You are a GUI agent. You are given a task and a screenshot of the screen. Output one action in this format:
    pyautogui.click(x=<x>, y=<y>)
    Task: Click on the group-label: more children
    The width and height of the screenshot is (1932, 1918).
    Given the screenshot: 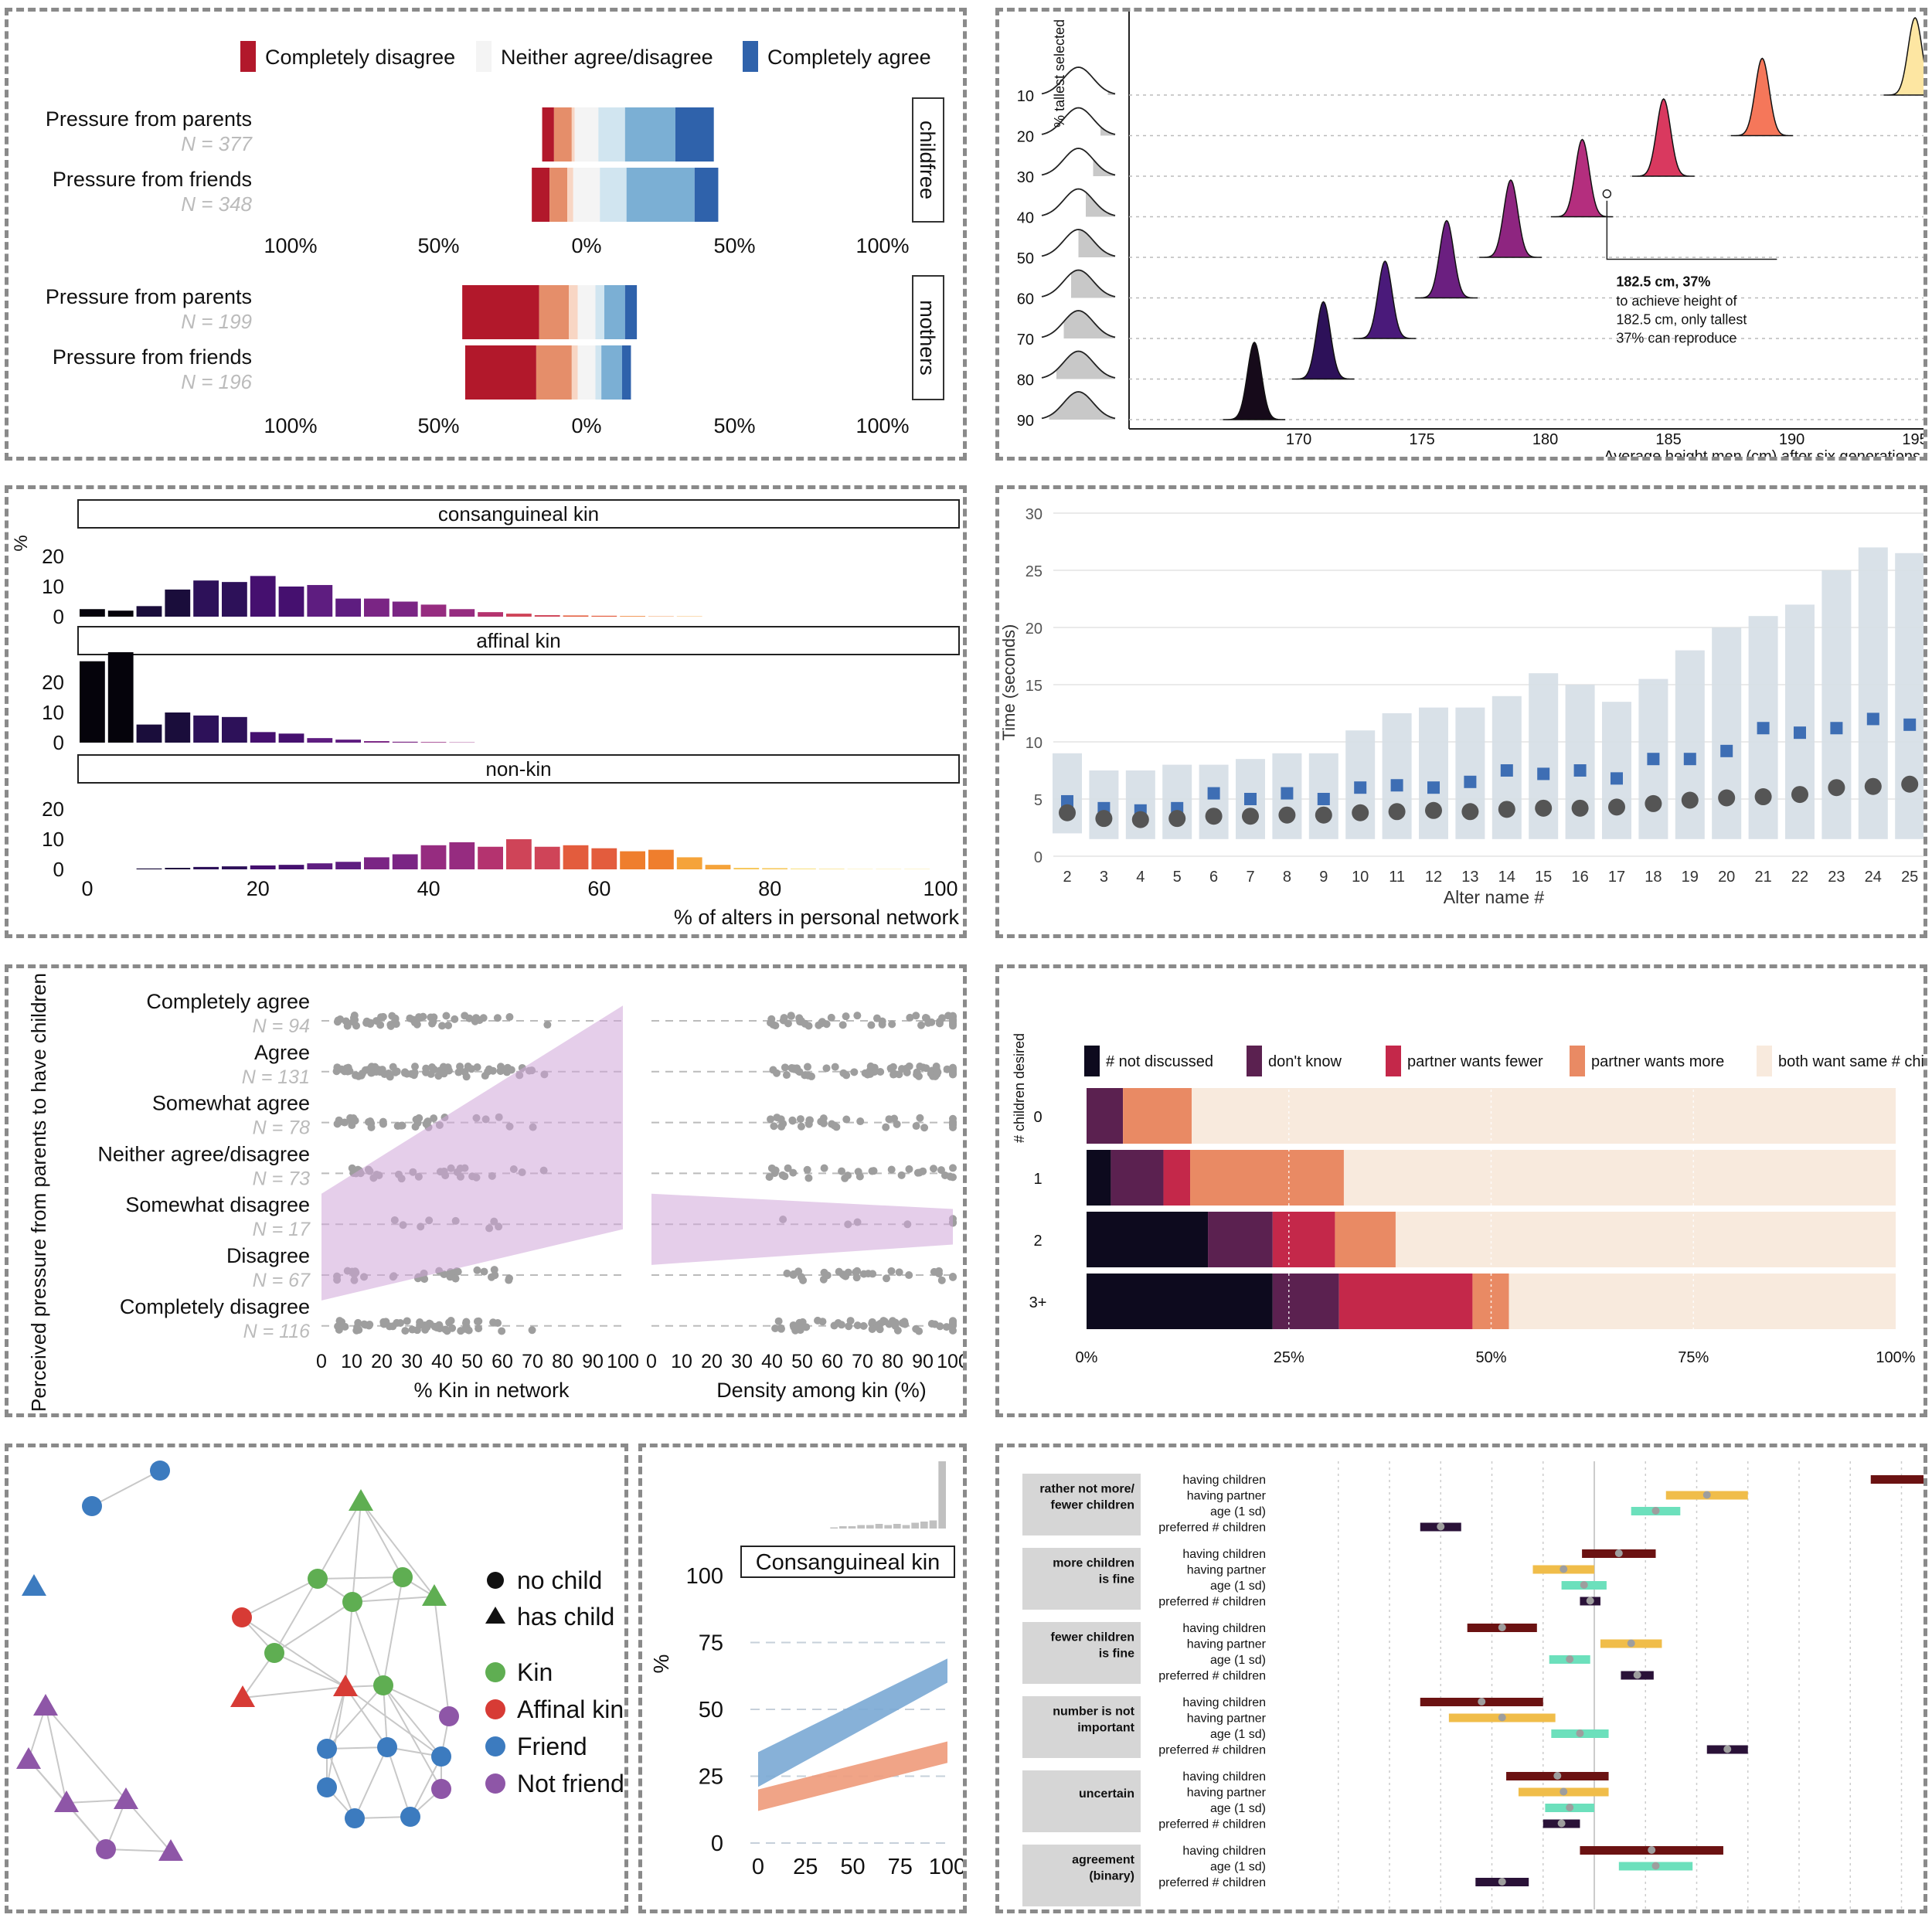 What is the action you would take?
    pyautogui.click(x=1093, y=1563)
    